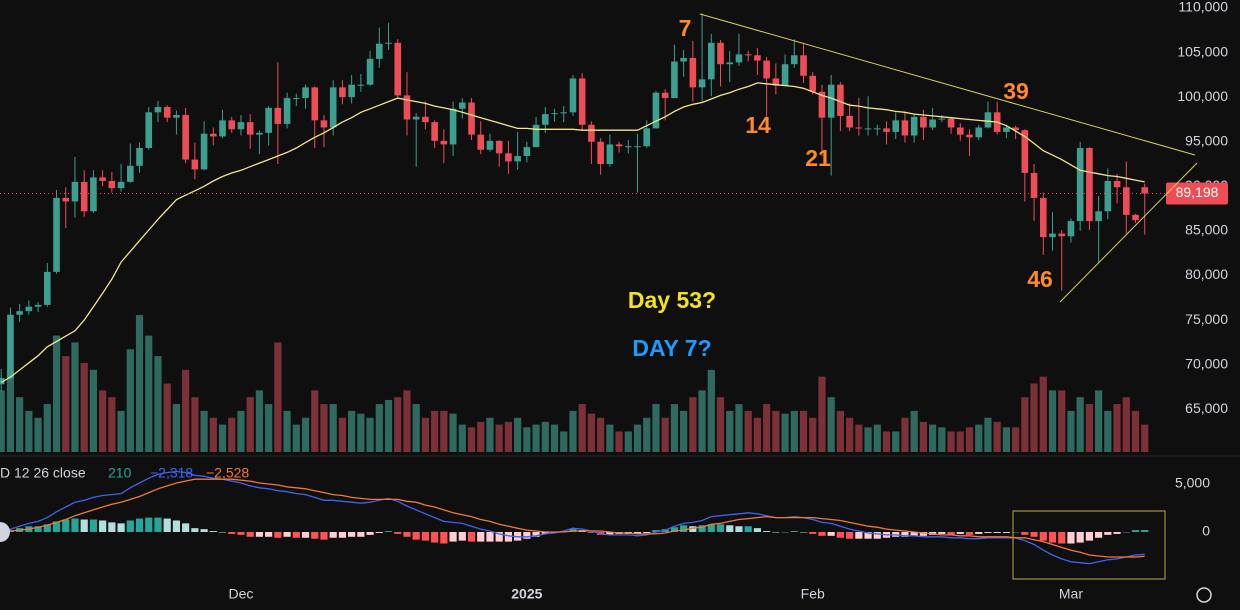 The image size is (1240, 610). Describe the element at coordinates (241, 594) in the screenshot. I see `x-tick-label: Dec` at that location.